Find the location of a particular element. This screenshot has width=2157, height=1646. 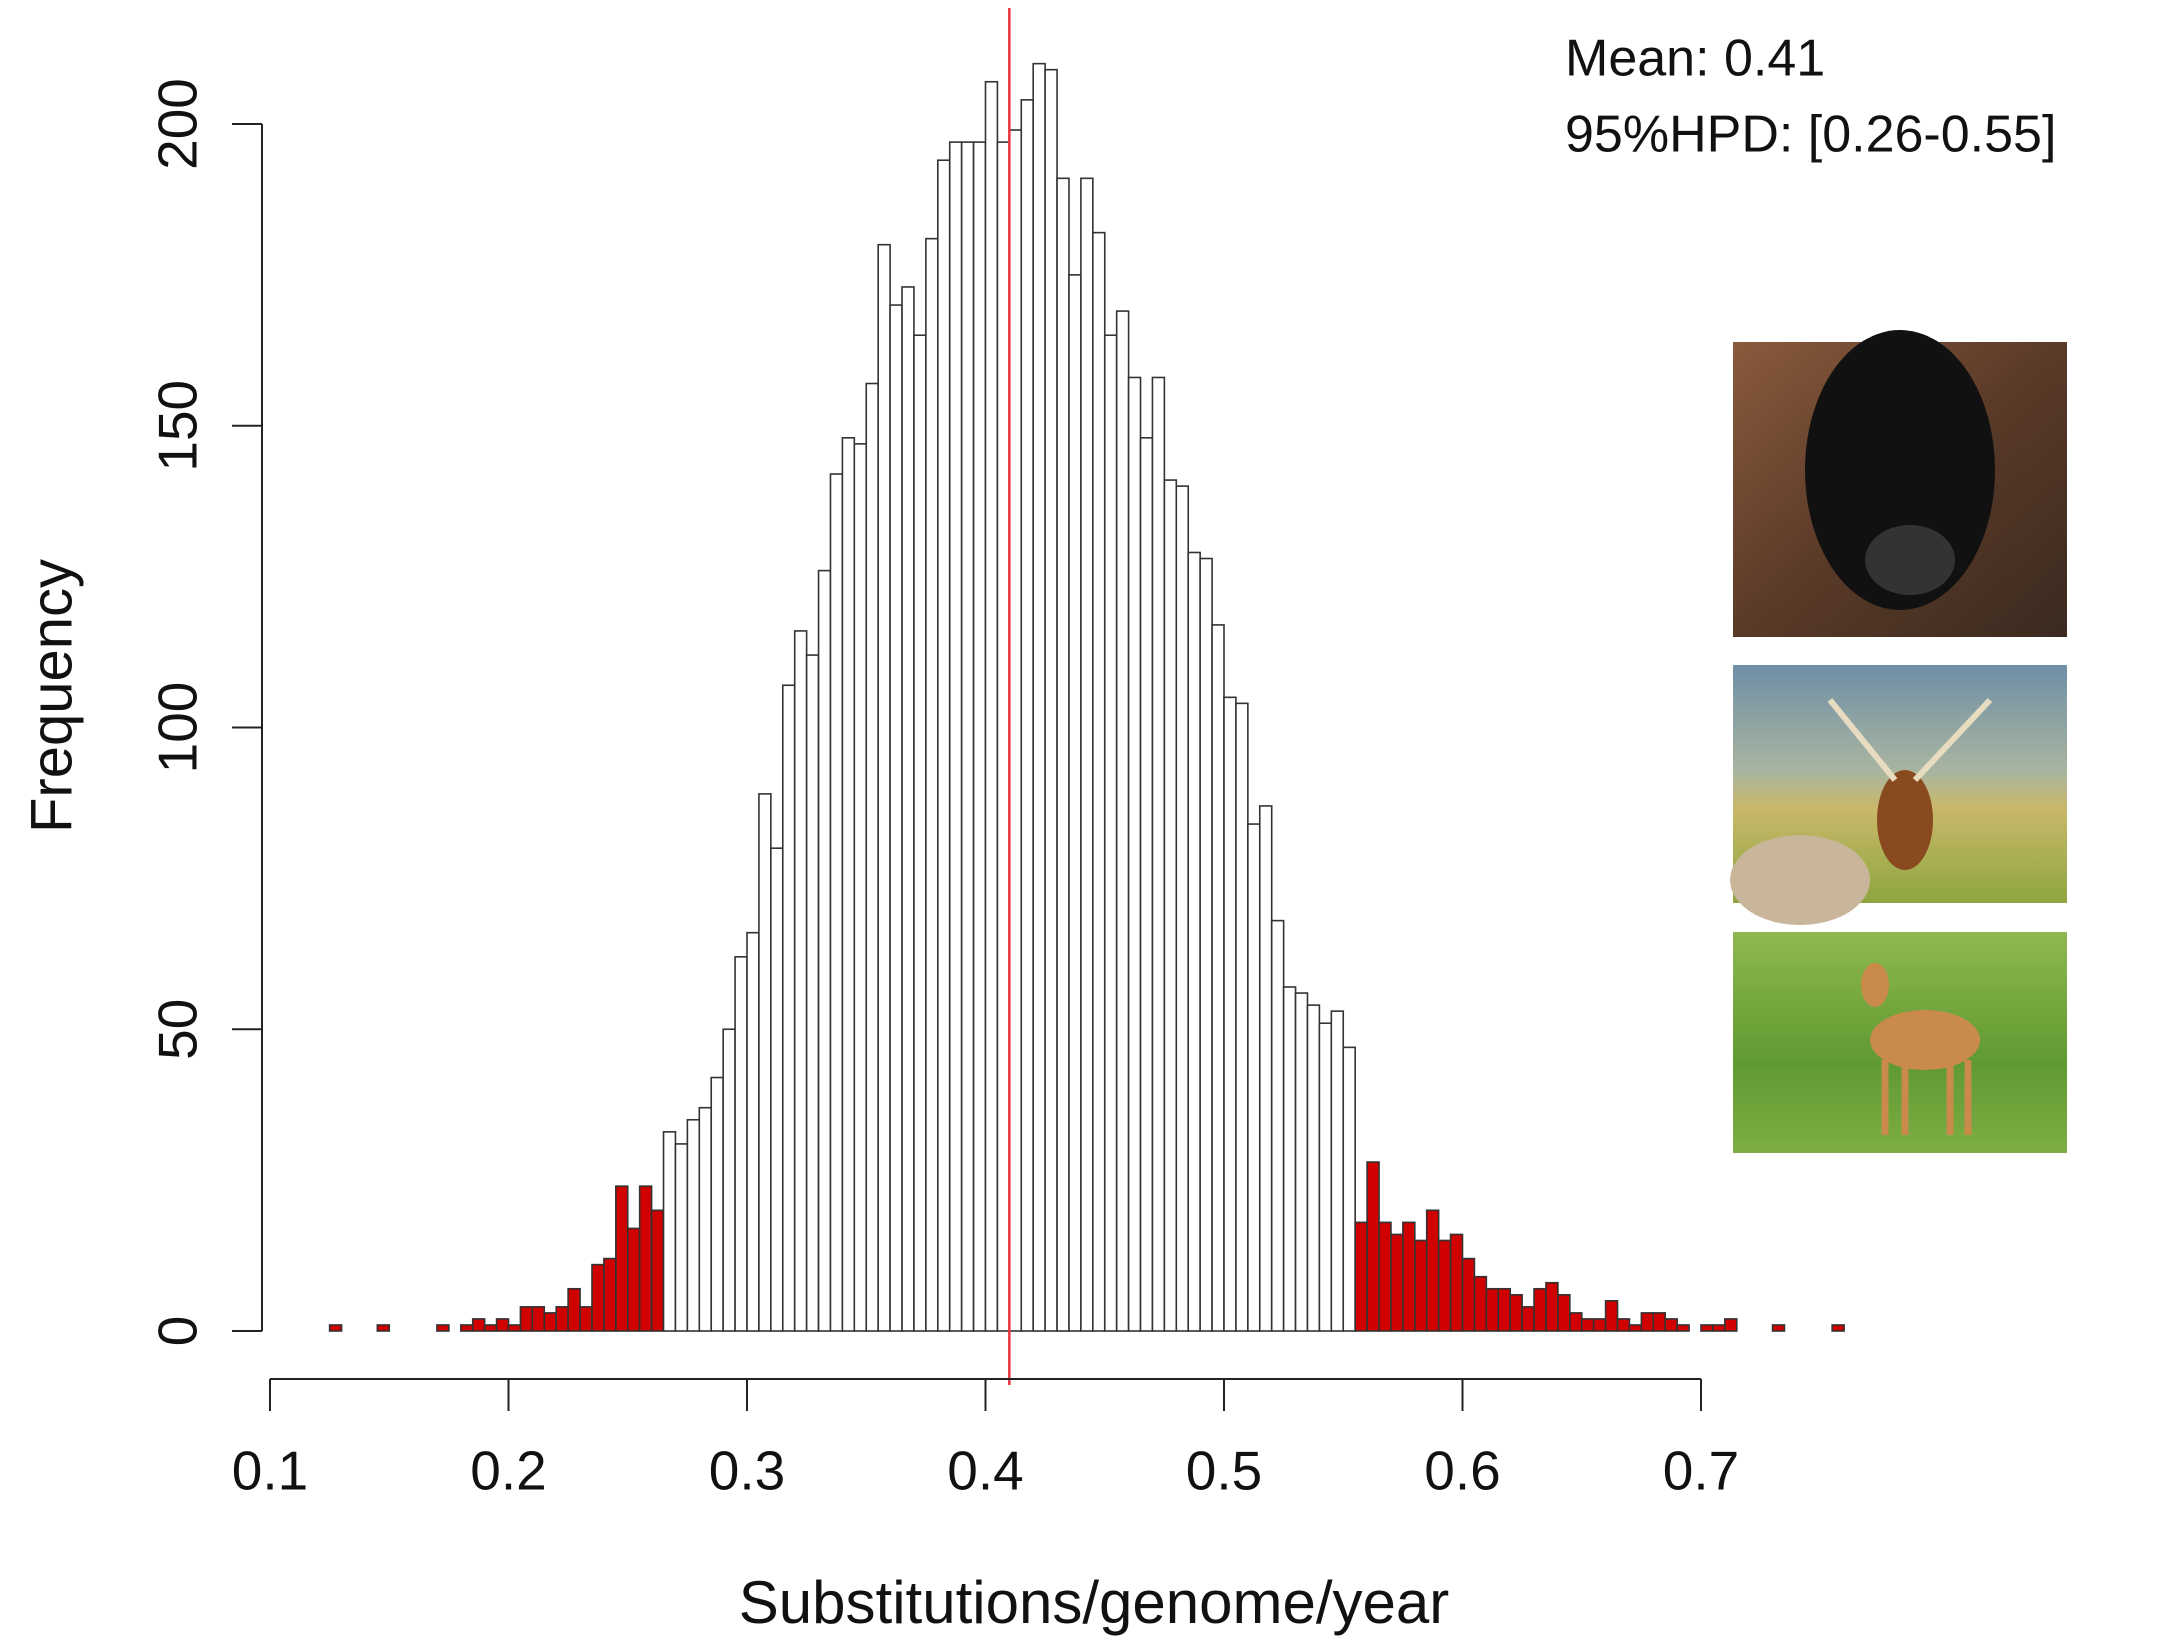

y-tick-label: 200 is located at coordinates (178, 124).